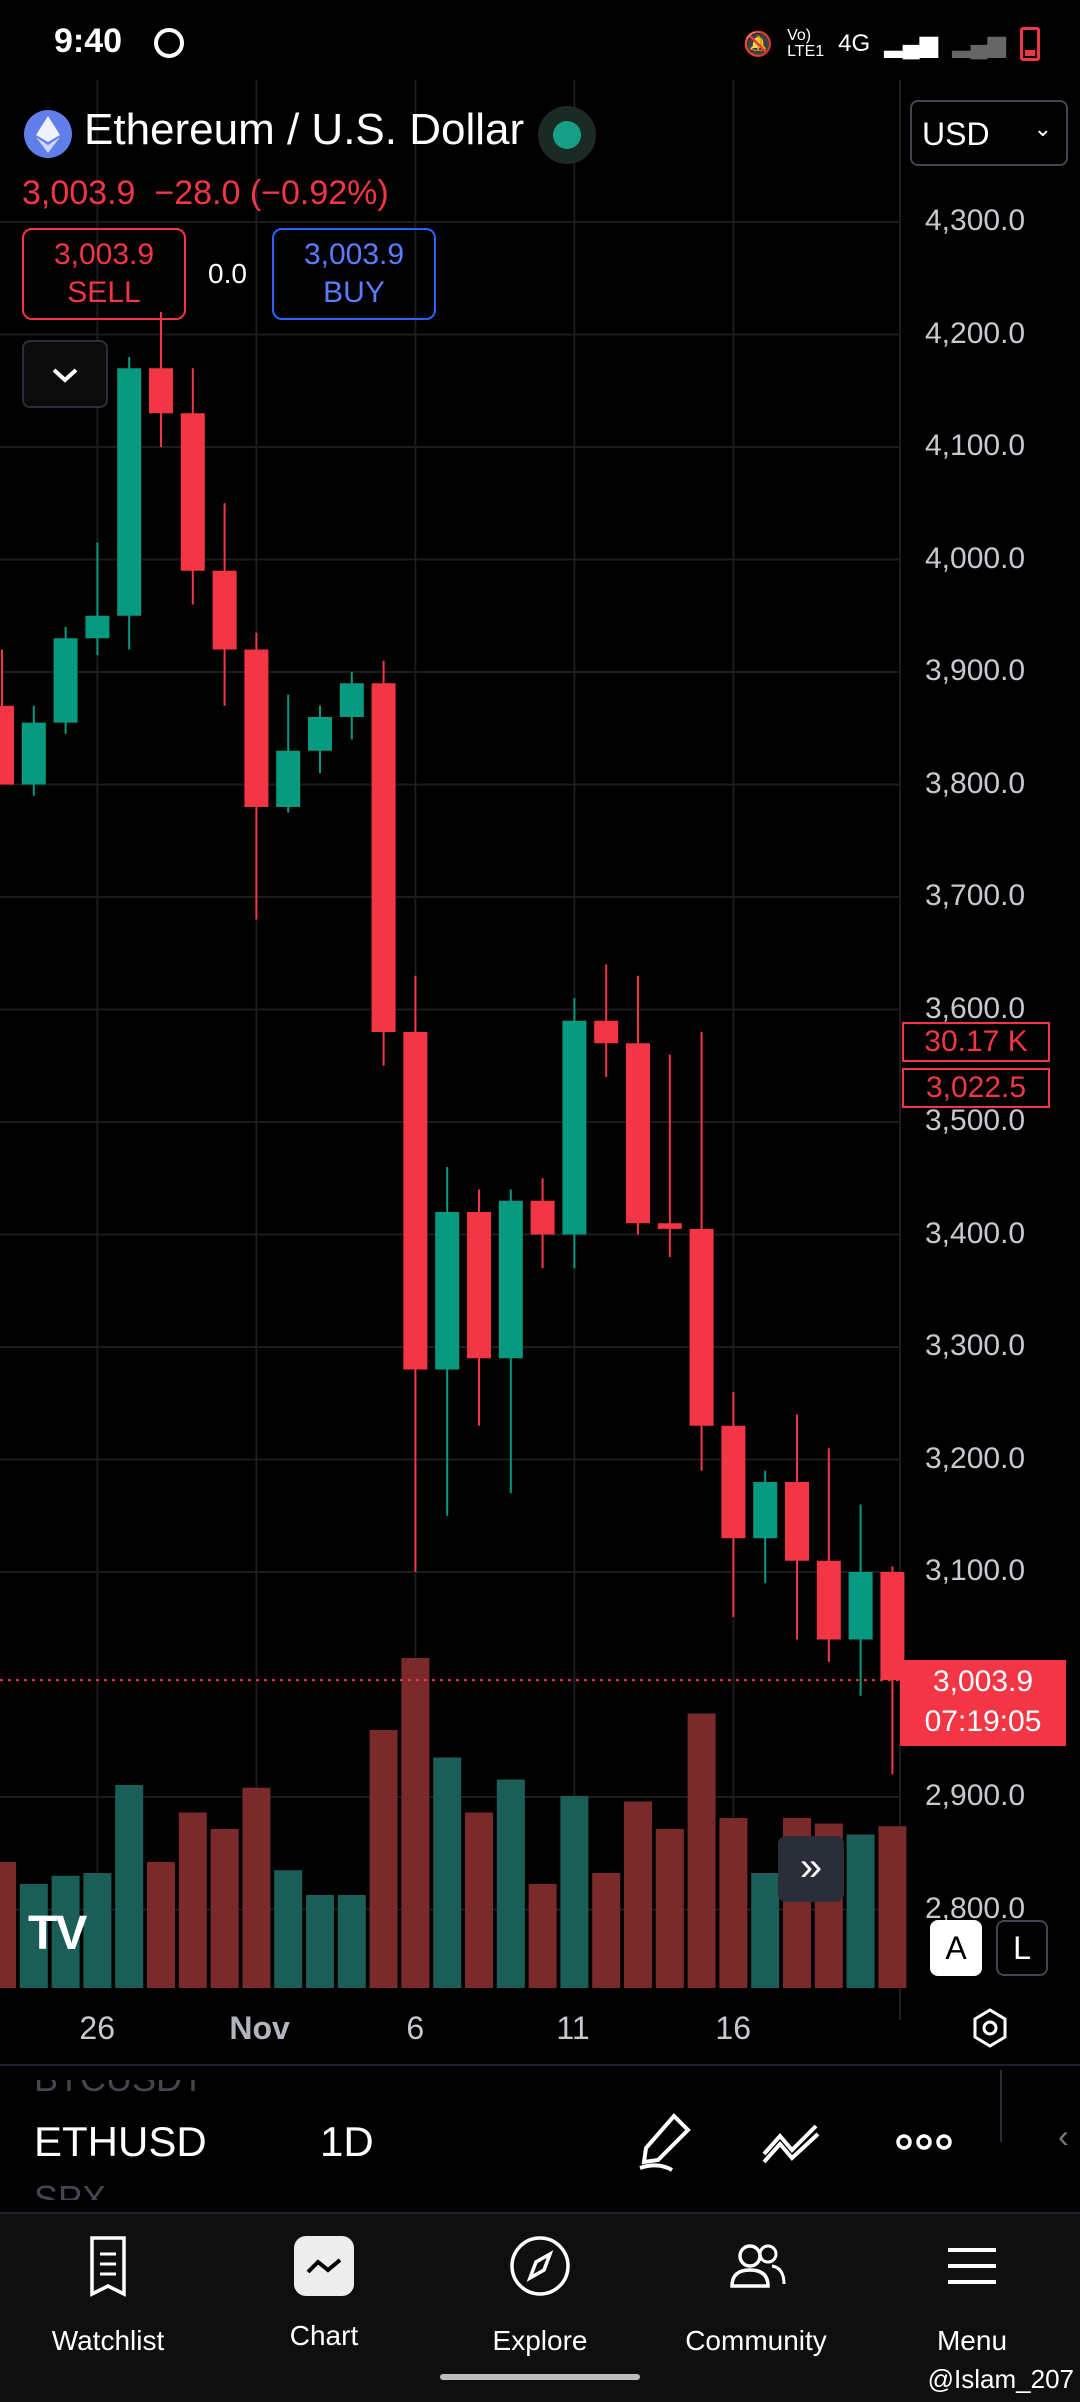  Describe the element at coordinates (540, 2293) in the screenshot. I see `nav-explore: Explore` at that location.